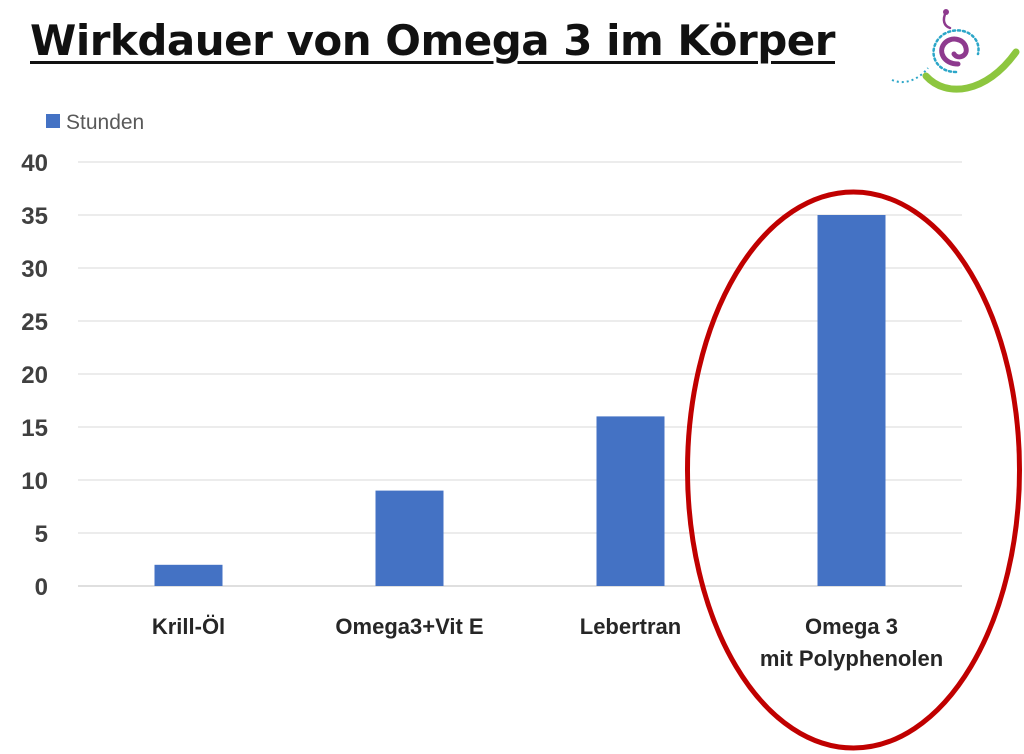  I want to click on y-tick-label: 0, so click(41, 587).